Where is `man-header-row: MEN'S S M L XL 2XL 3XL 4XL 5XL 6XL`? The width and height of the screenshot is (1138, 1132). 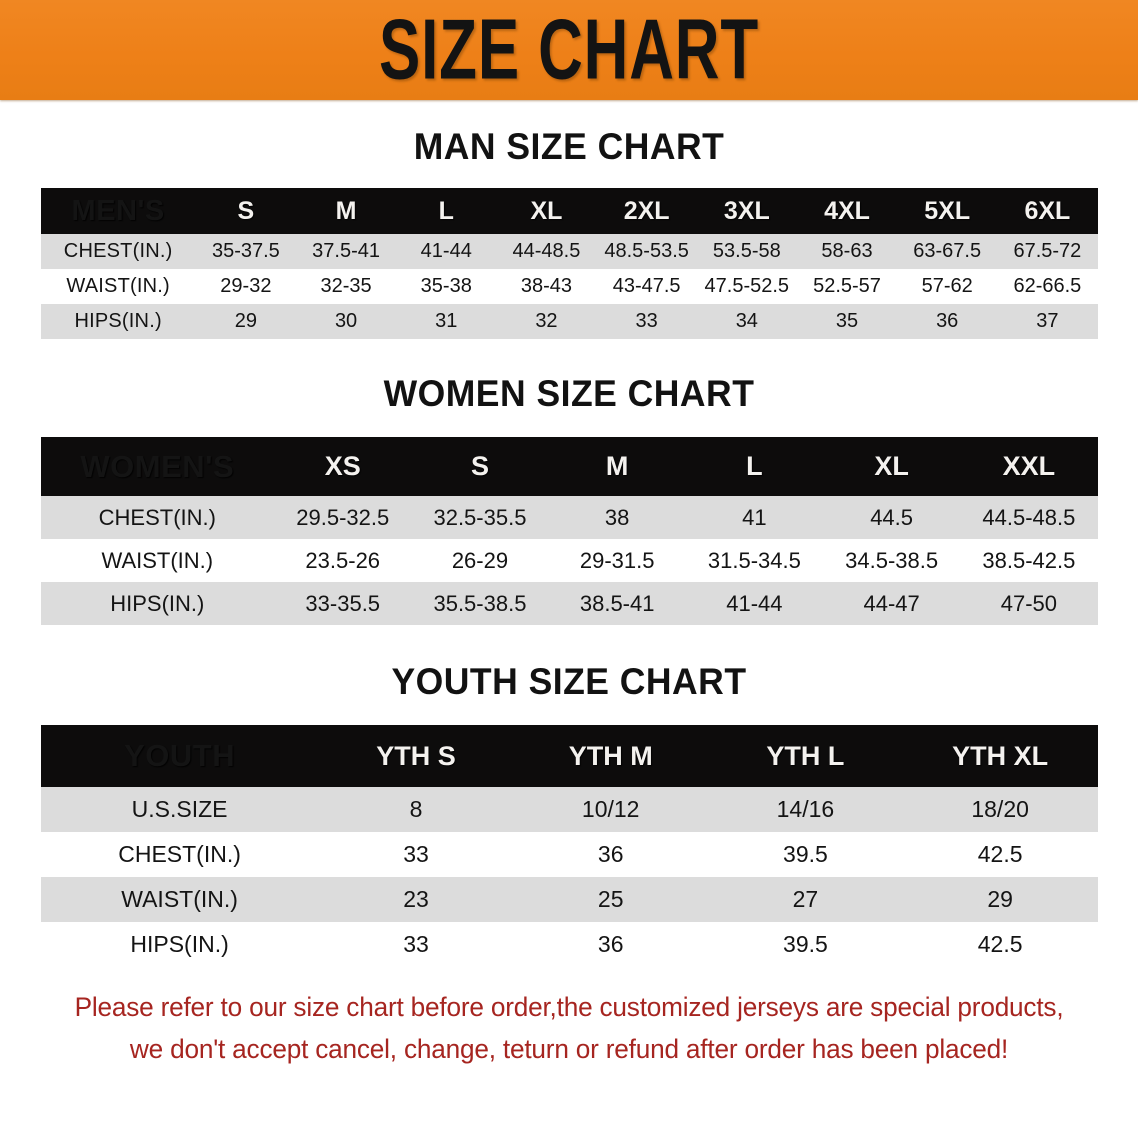
man-header-row: MEN'S S M L XL 2XL 3XL 4XL 5XL 6XL is located at coordinates (569, 211).